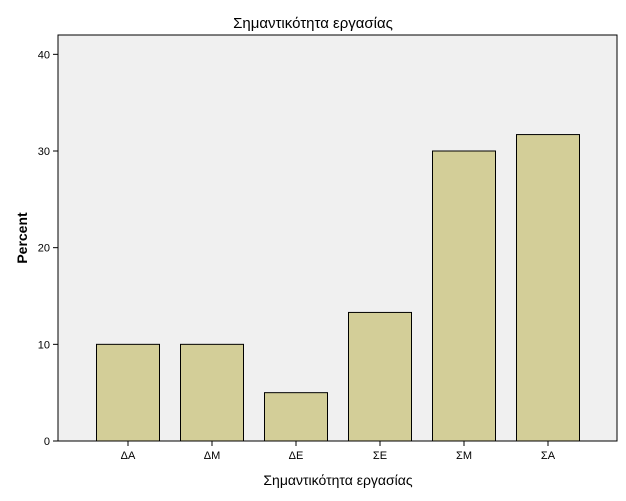 Image resolution: width=626 pixels, height=501 pixels. I want to click on y-tick-label: 0, so click(47, 442).